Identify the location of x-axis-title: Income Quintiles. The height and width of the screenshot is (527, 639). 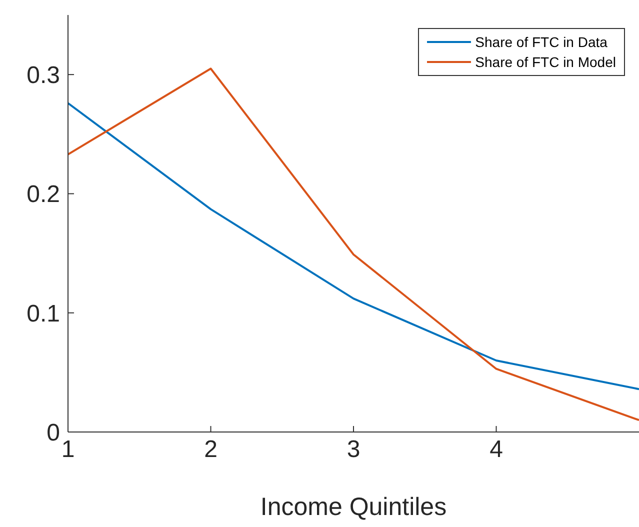
(353, 507).